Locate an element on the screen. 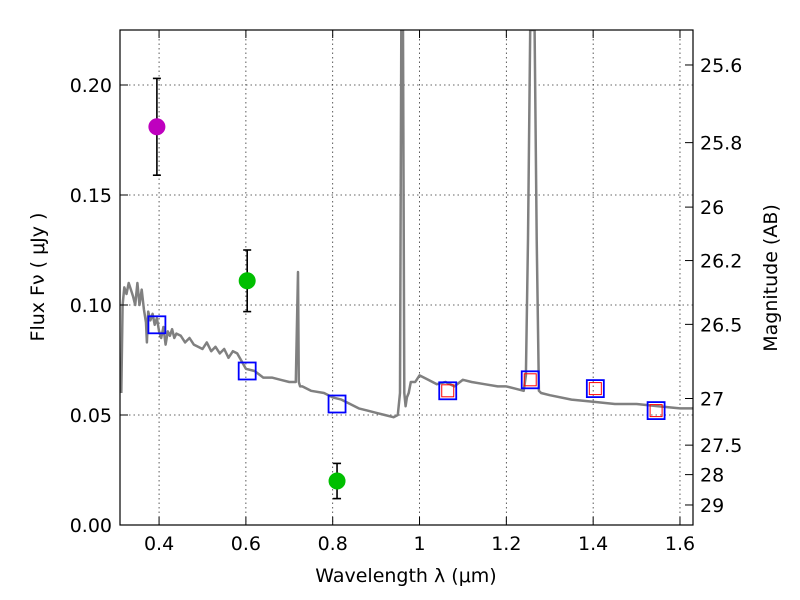  x-tick-label: 1.2 is located at coordinates (506, 544).